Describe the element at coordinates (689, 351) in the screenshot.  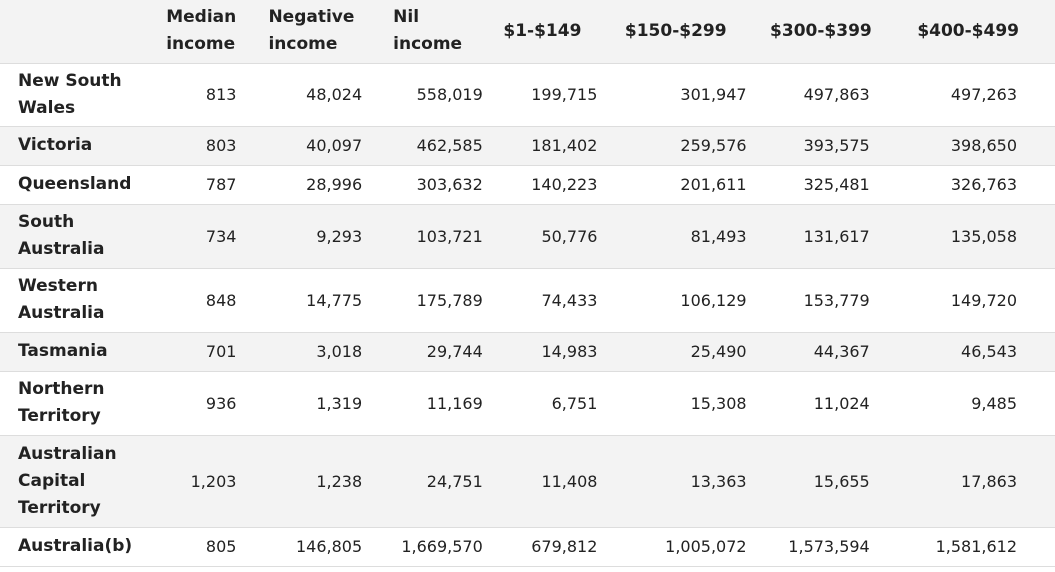
I see `table-cell: 25,490` at that location.